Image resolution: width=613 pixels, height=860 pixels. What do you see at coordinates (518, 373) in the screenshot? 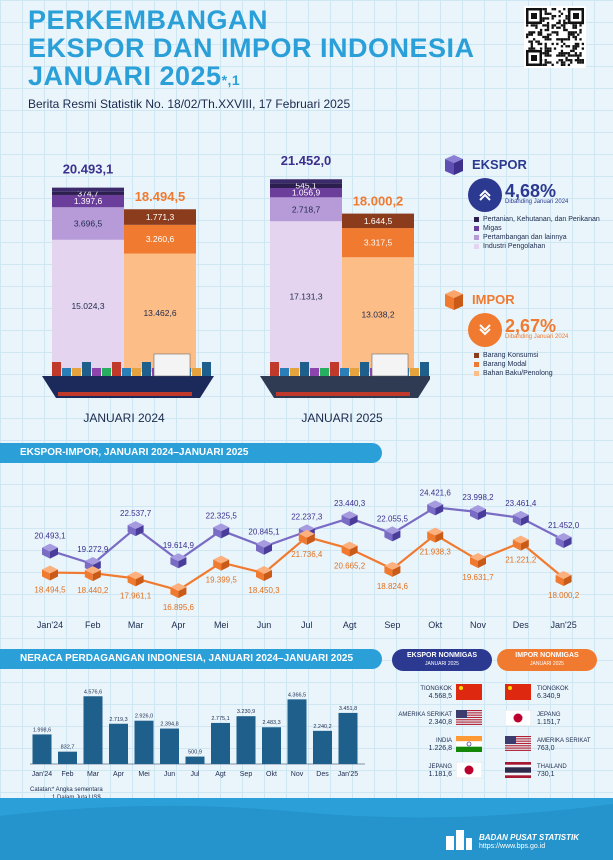
I see `impor-legend-label: Bahan Baku/Penolong` at bounding box center [518, 373].